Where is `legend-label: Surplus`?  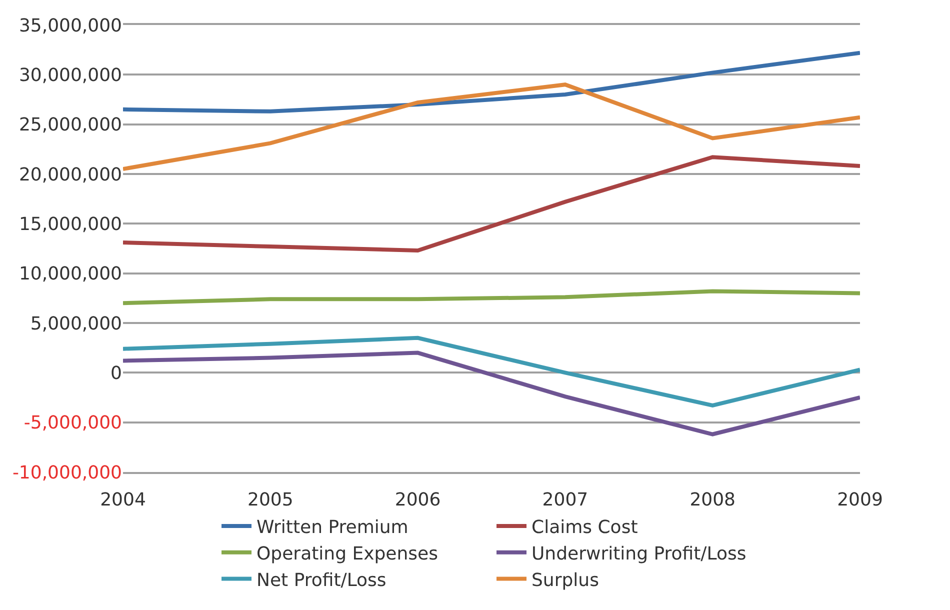 legend-label: Surplus is located at coordinates (565, 580).